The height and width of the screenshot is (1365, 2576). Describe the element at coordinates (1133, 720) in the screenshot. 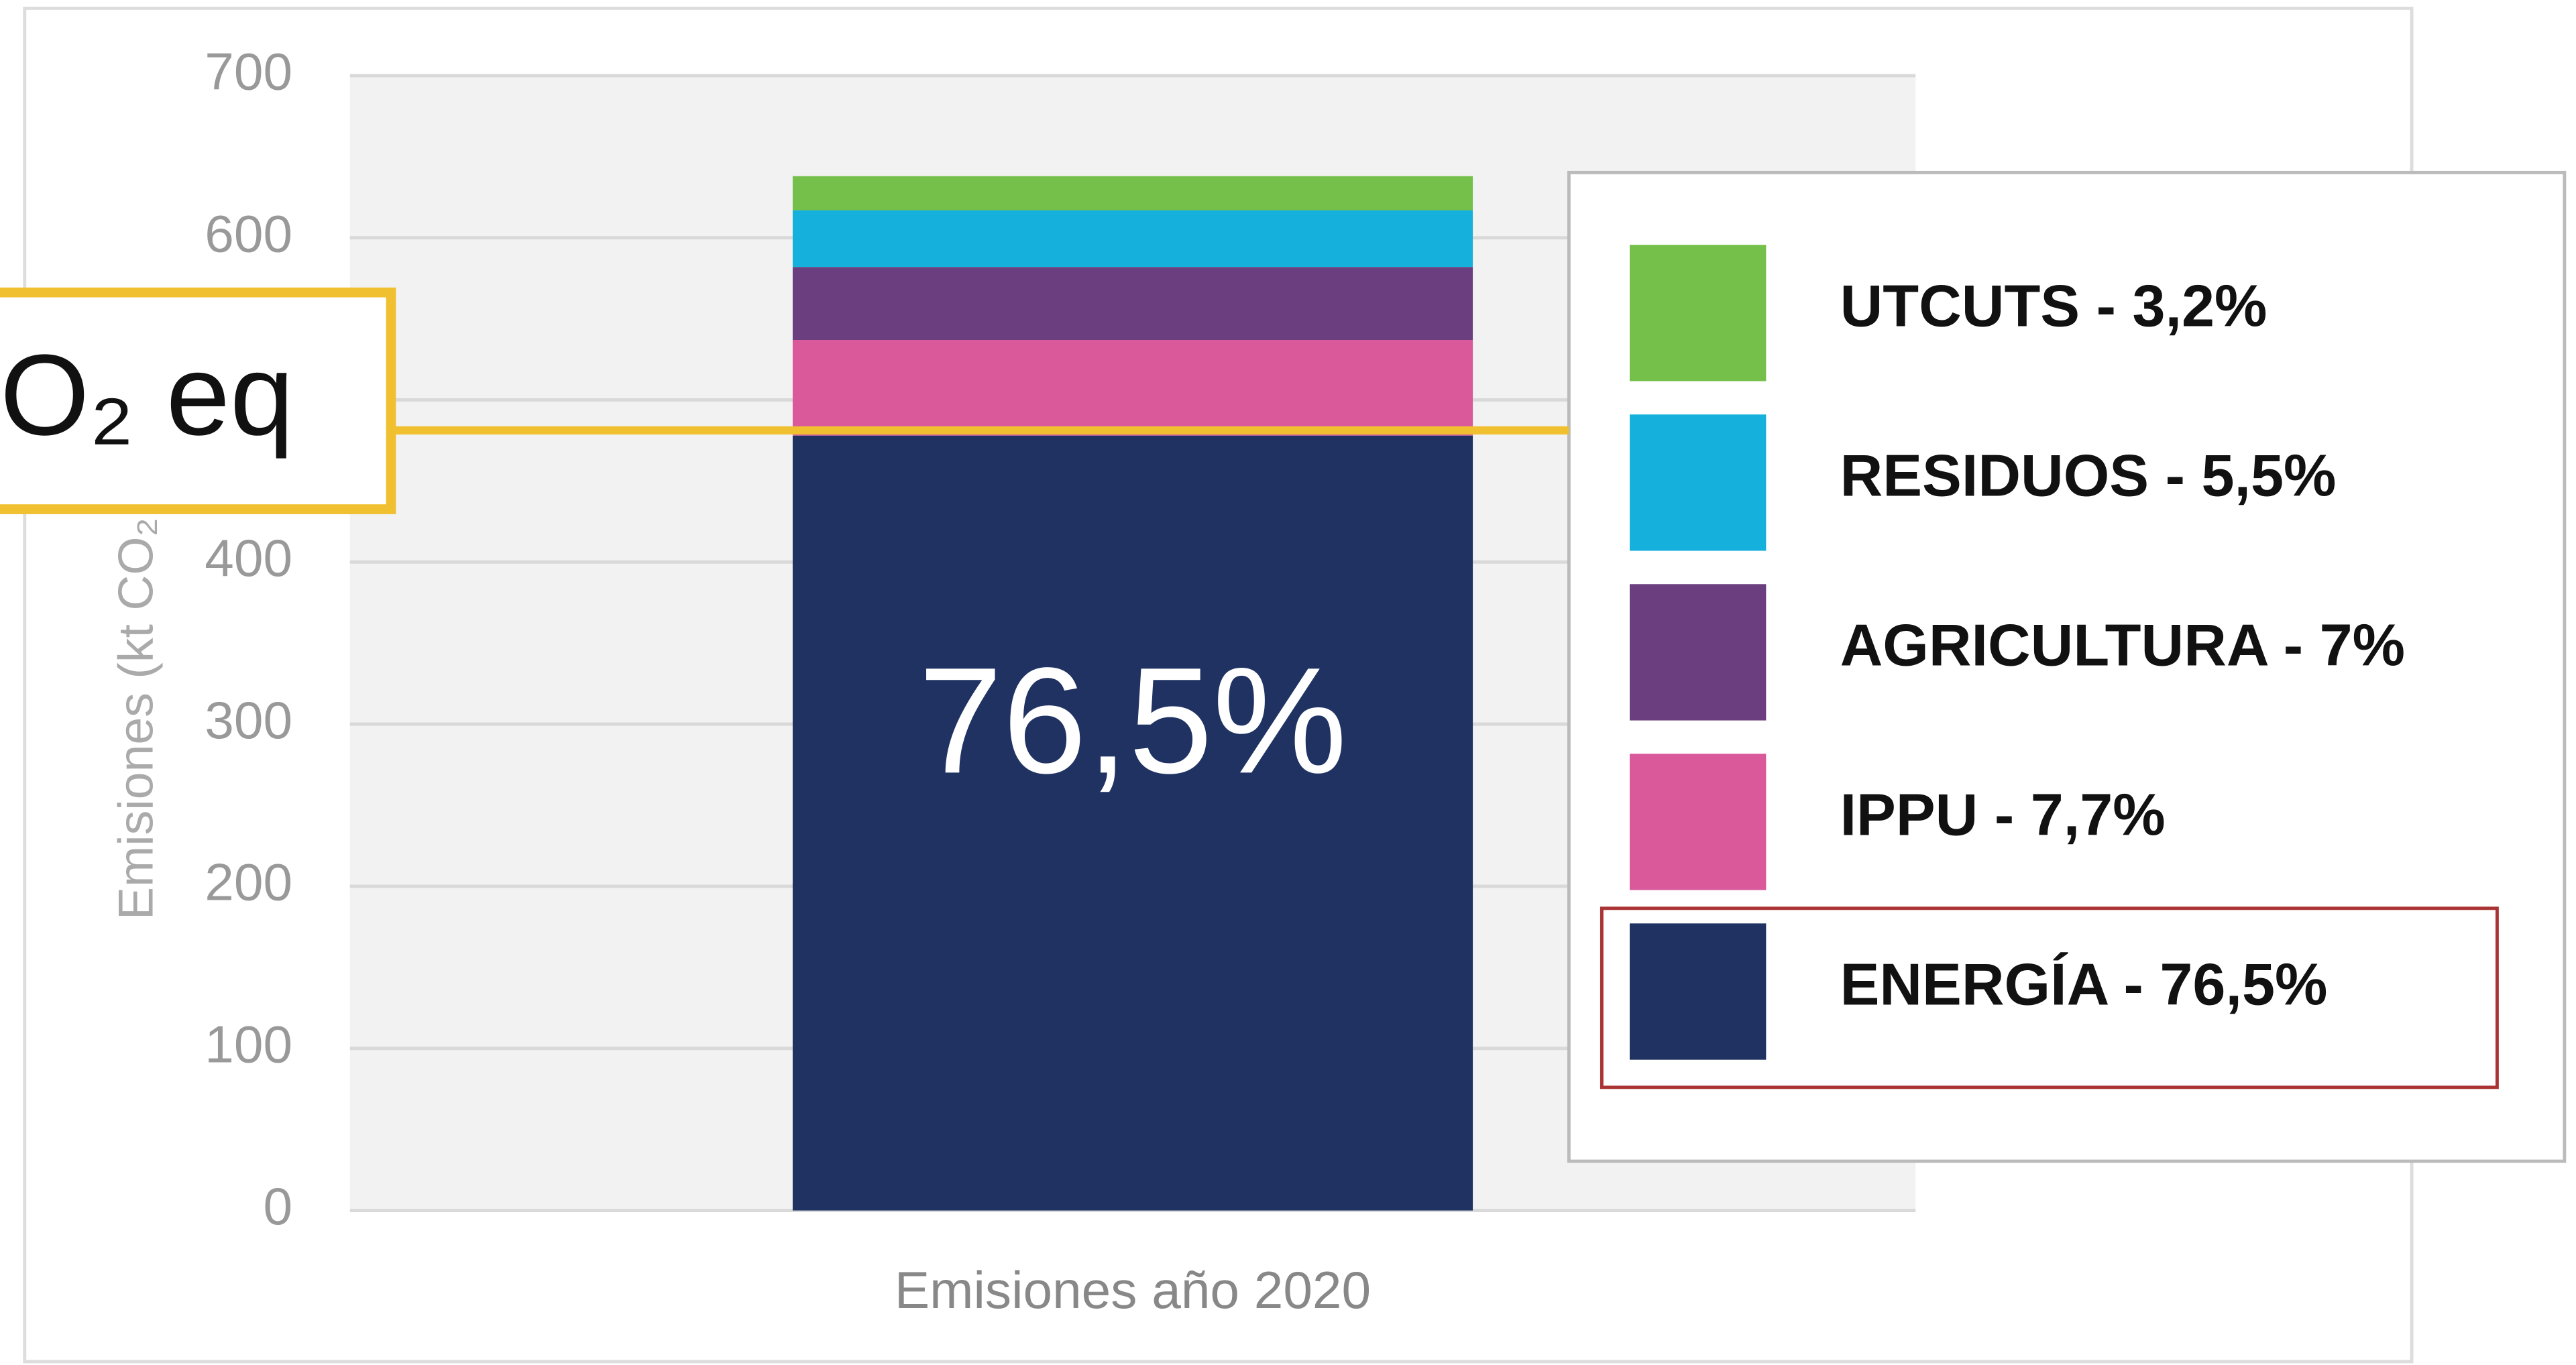

I see `data-label: 76,5%` at that location.